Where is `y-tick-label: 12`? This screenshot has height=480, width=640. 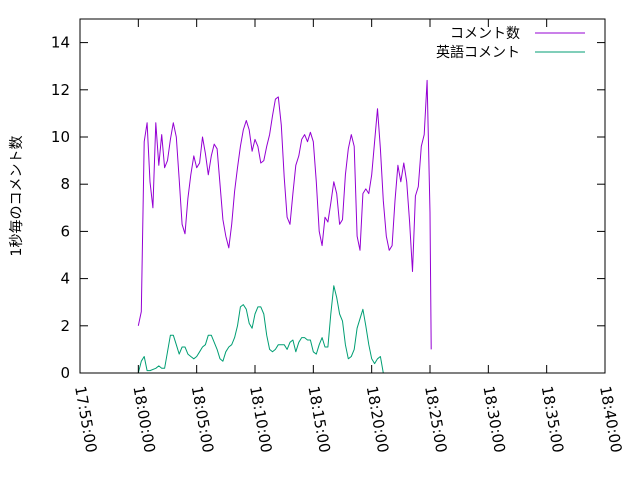 y-tick-label: 12 is located at coordinates (60, 90).